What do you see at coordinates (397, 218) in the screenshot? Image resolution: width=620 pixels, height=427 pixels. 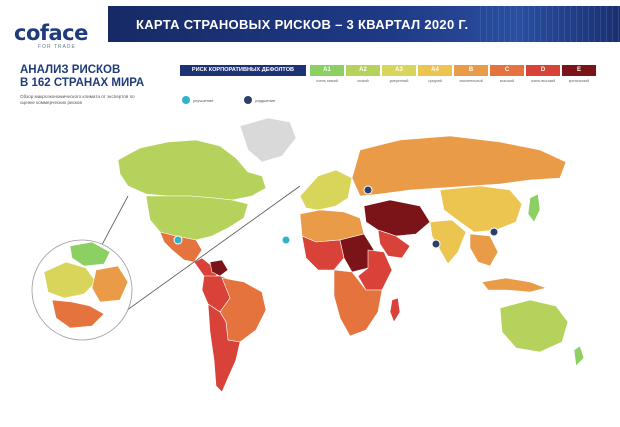 I see `region-middle-east` at bounding box center [397, 218].